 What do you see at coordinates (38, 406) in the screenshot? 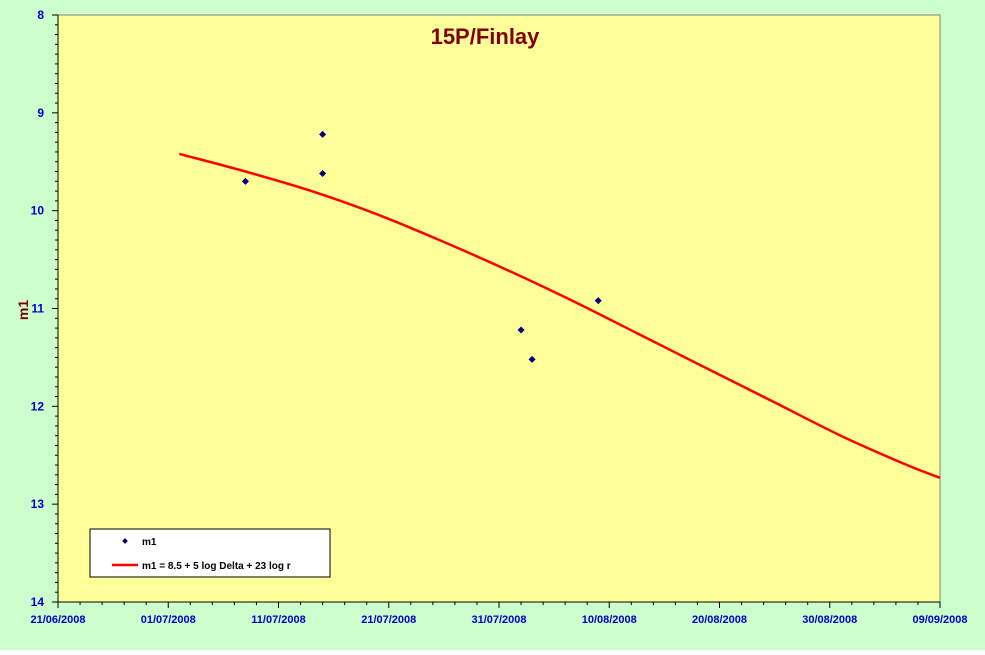
I see `y-tick-label: 12` at bounding box center [38, 406].